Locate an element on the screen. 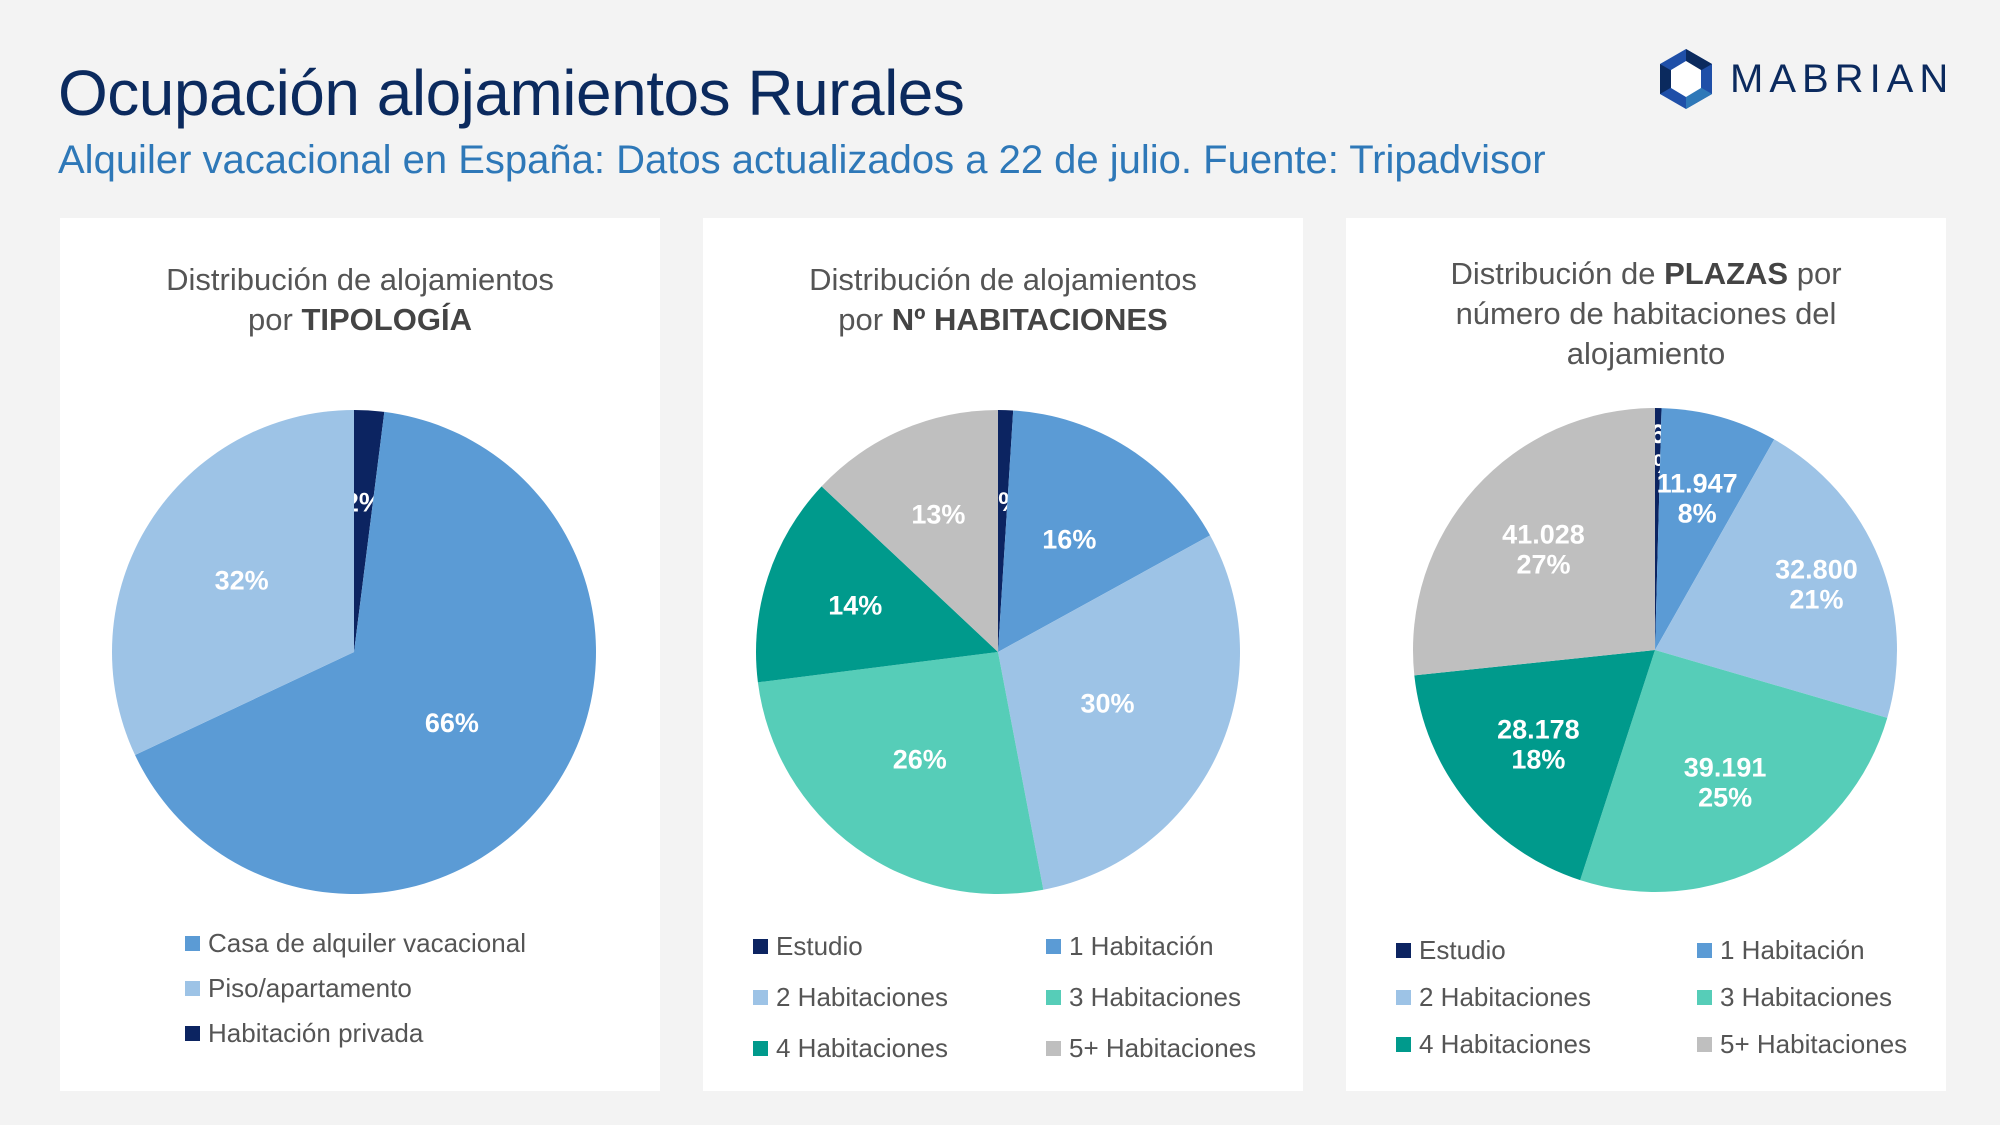  data-label: 66% is located at coordinates (452, 723).